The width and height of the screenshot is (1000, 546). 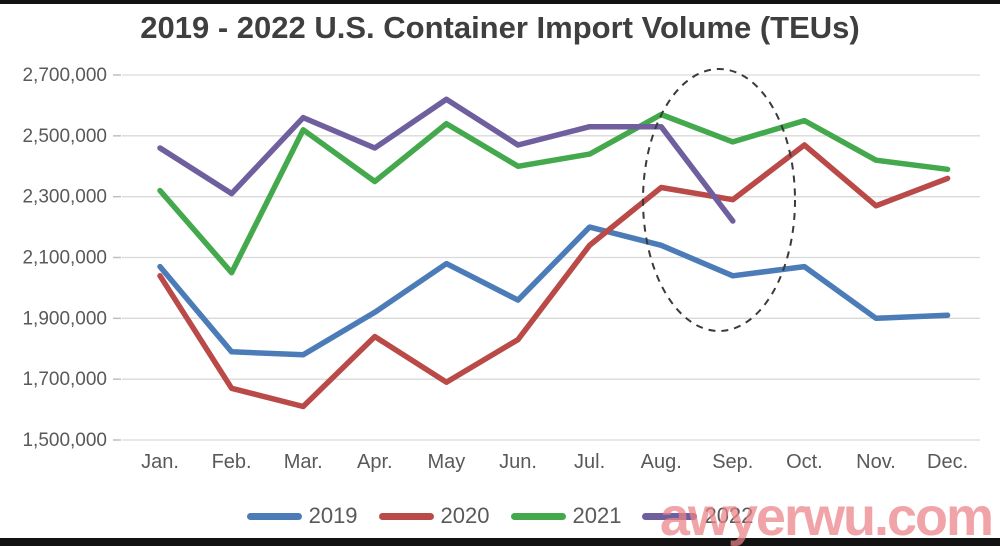 I want to click on y-axis-tick-label: 2,700,000, so click(x=64, y=75).